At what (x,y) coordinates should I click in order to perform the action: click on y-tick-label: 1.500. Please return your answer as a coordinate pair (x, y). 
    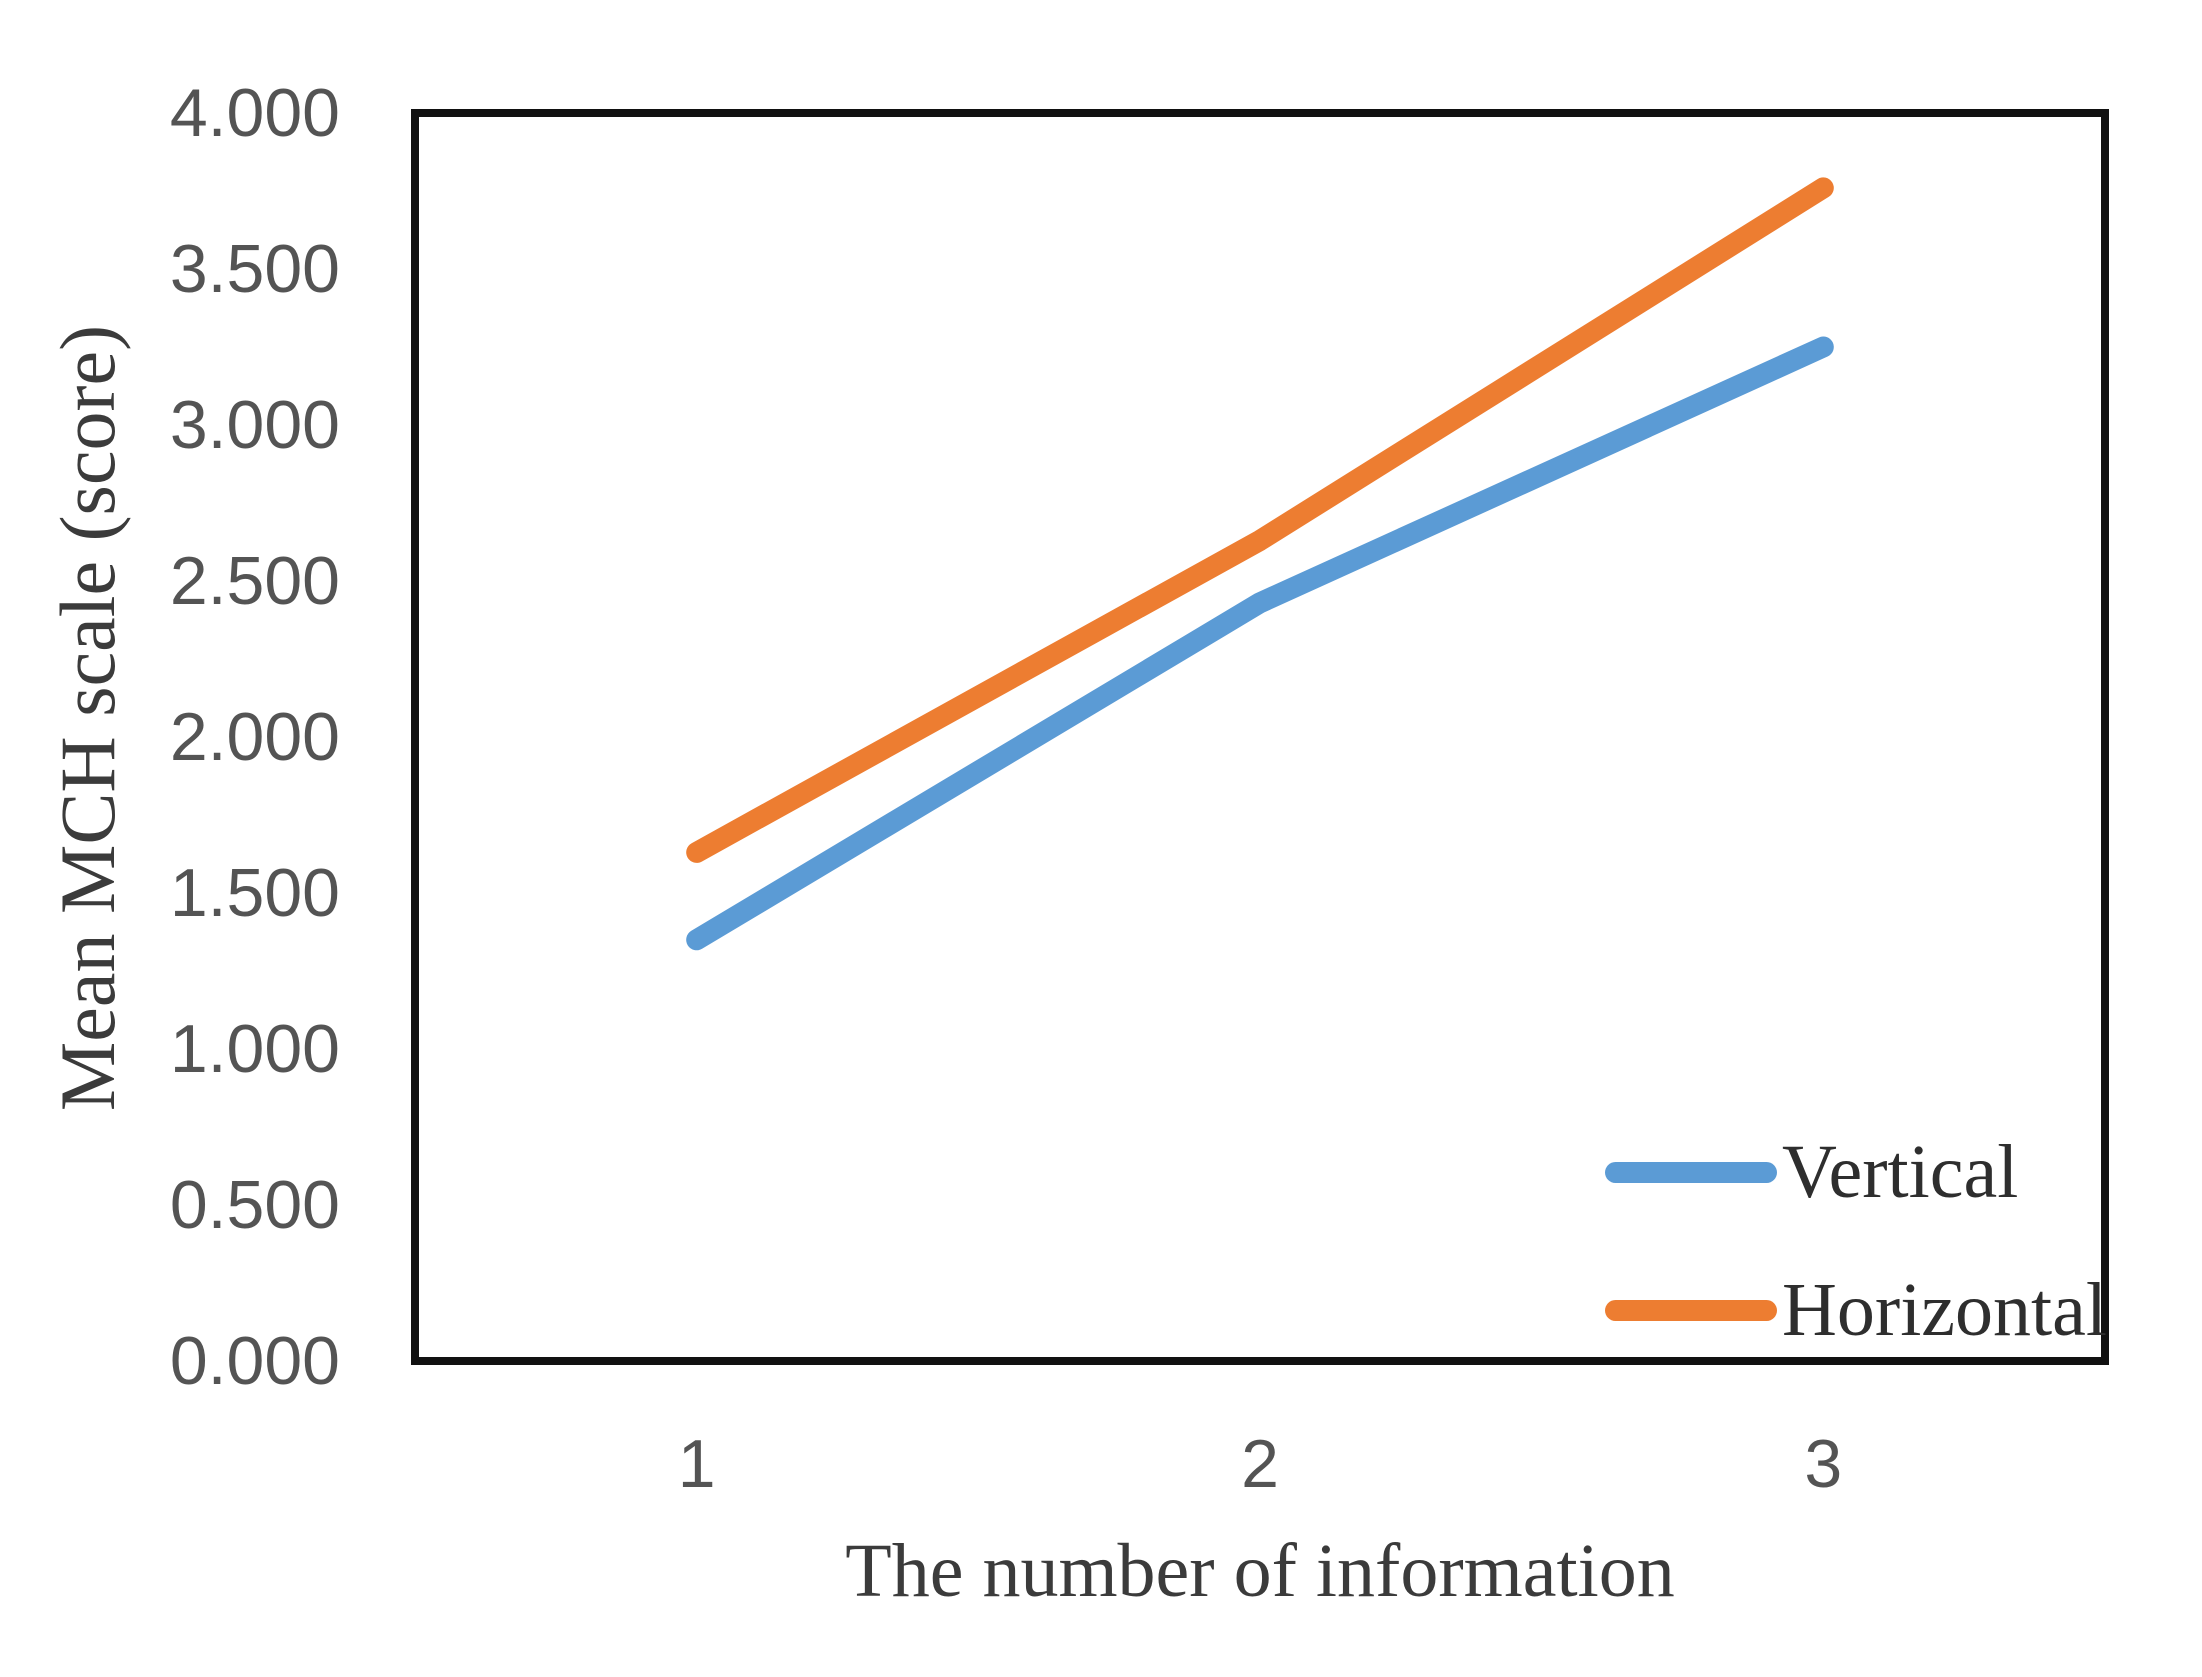
    Looking at the image, I should click on (254, 893).